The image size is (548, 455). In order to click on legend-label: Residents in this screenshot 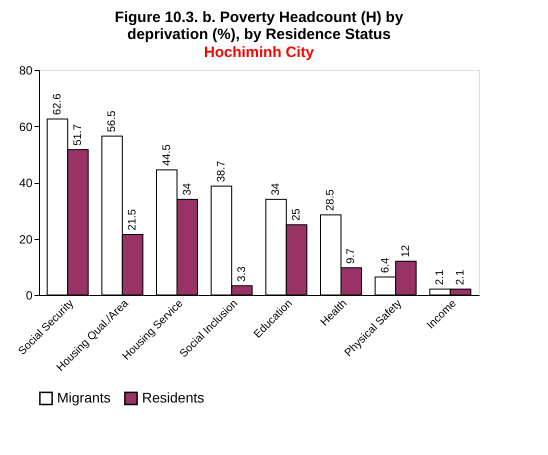, I will do `click(173, 397)`.